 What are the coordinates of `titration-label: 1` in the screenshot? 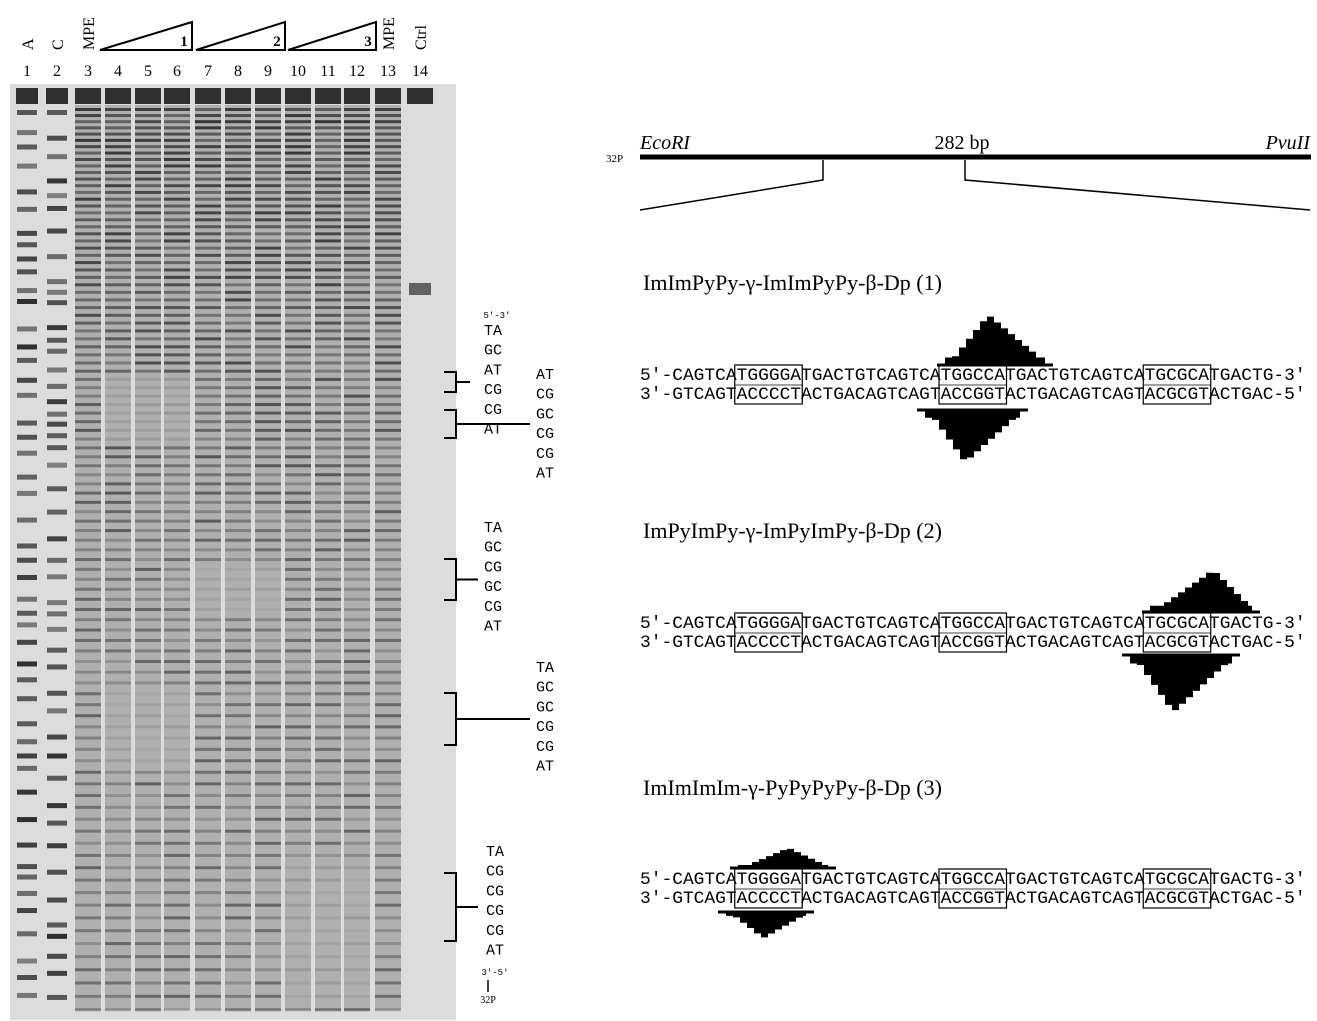 It's located at (184, 42).